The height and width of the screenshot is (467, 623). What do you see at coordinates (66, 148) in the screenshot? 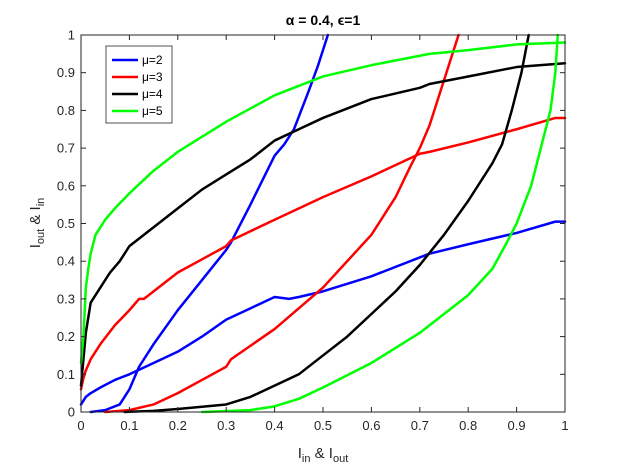
I see `y-tick-label-7: 0.7` at bounding box center [66, 148].